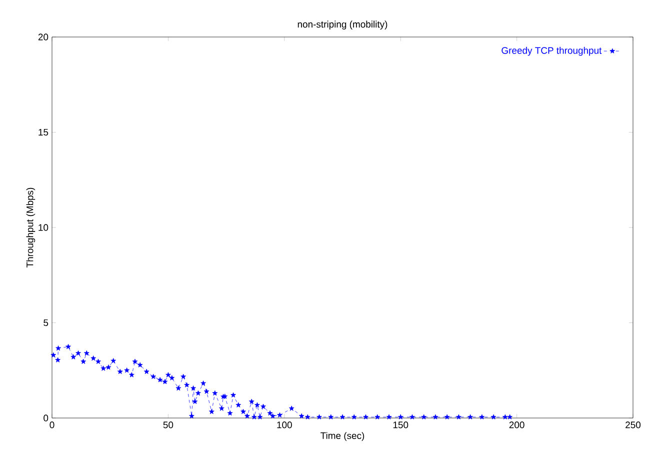 Image resolution: width=646 pixels, height=458 pixels. Describe the element at coordinates (43, 227) in the screenshot. I see `y-tick-label: 10` at that location.